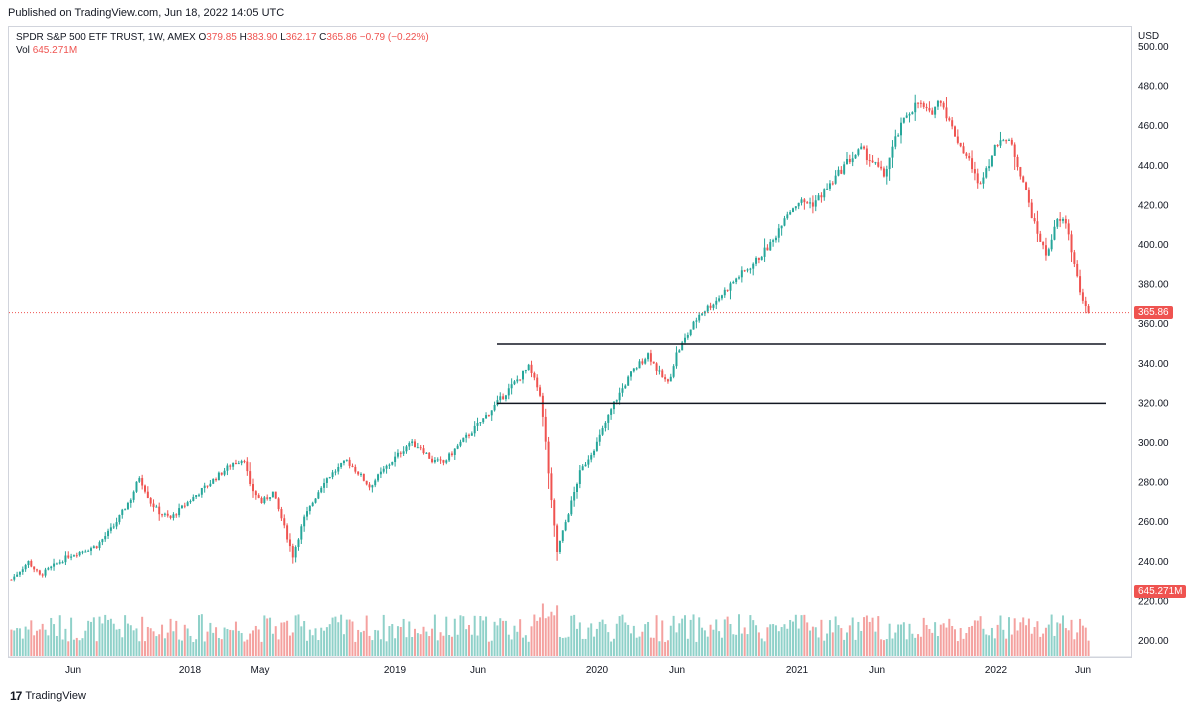 This screenshot has height=712, width=1200. Describe the element at coordinates (202, 37) in the screenshot. I see `open-label: O` at that location.